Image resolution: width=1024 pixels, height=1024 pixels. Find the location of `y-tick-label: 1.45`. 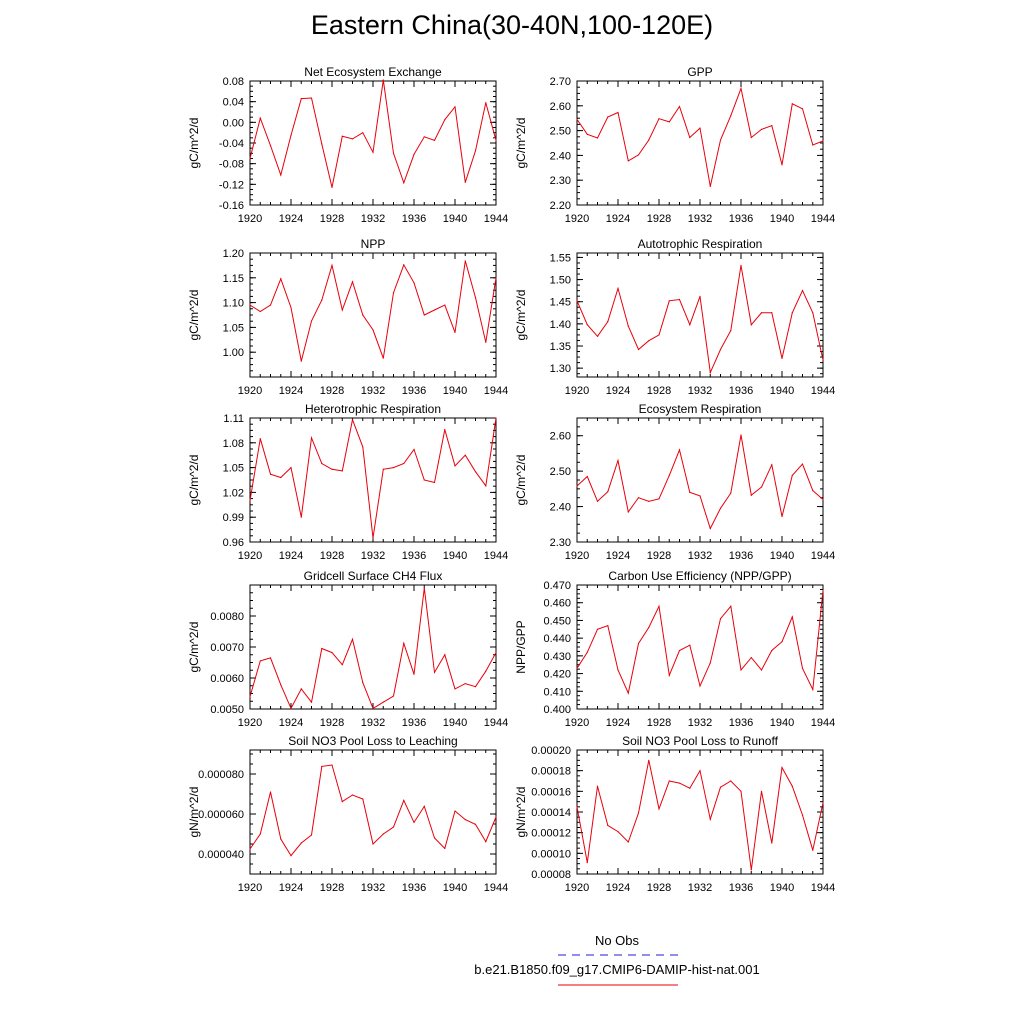

y-tick-label: 1.45 is located at coordinates (560, 303).